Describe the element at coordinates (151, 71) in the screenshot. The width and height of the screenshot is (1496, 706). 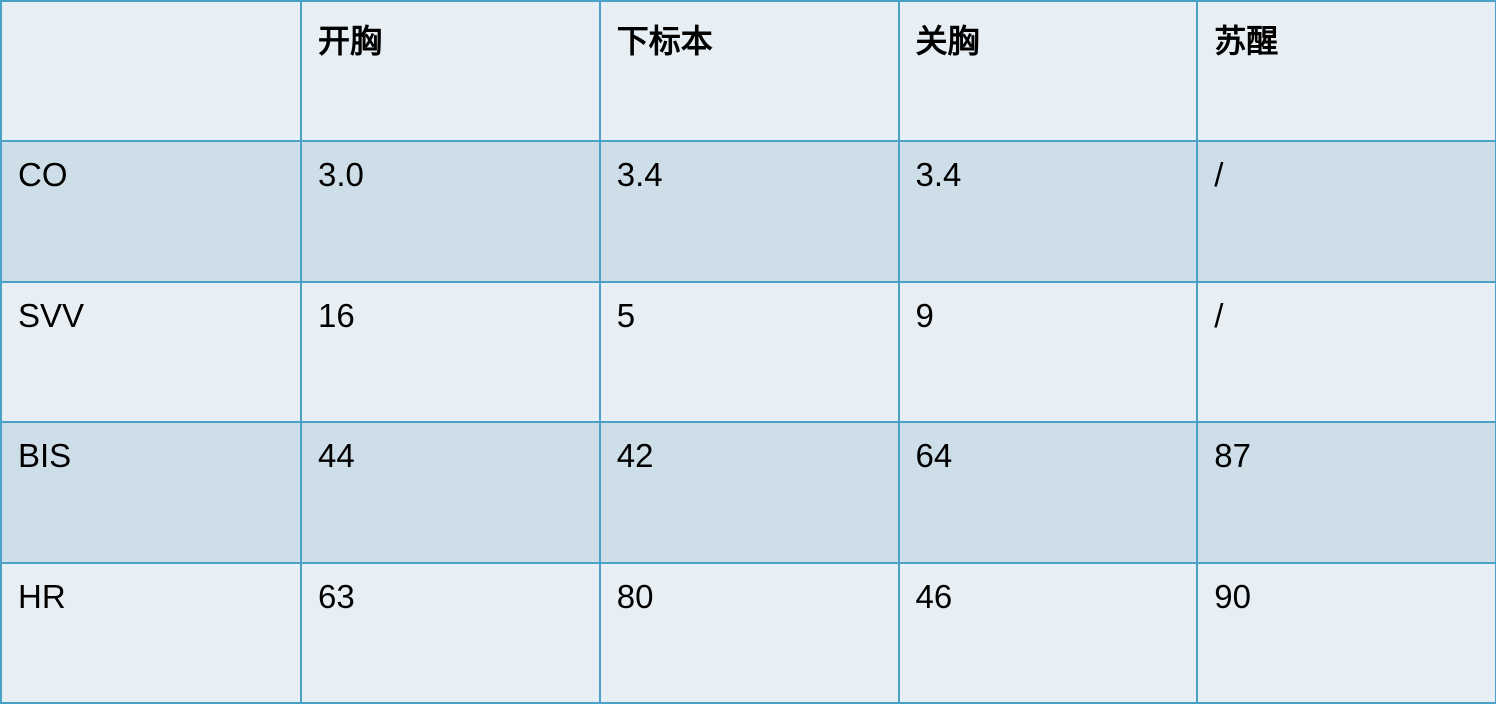
I see `column-header` at that location.